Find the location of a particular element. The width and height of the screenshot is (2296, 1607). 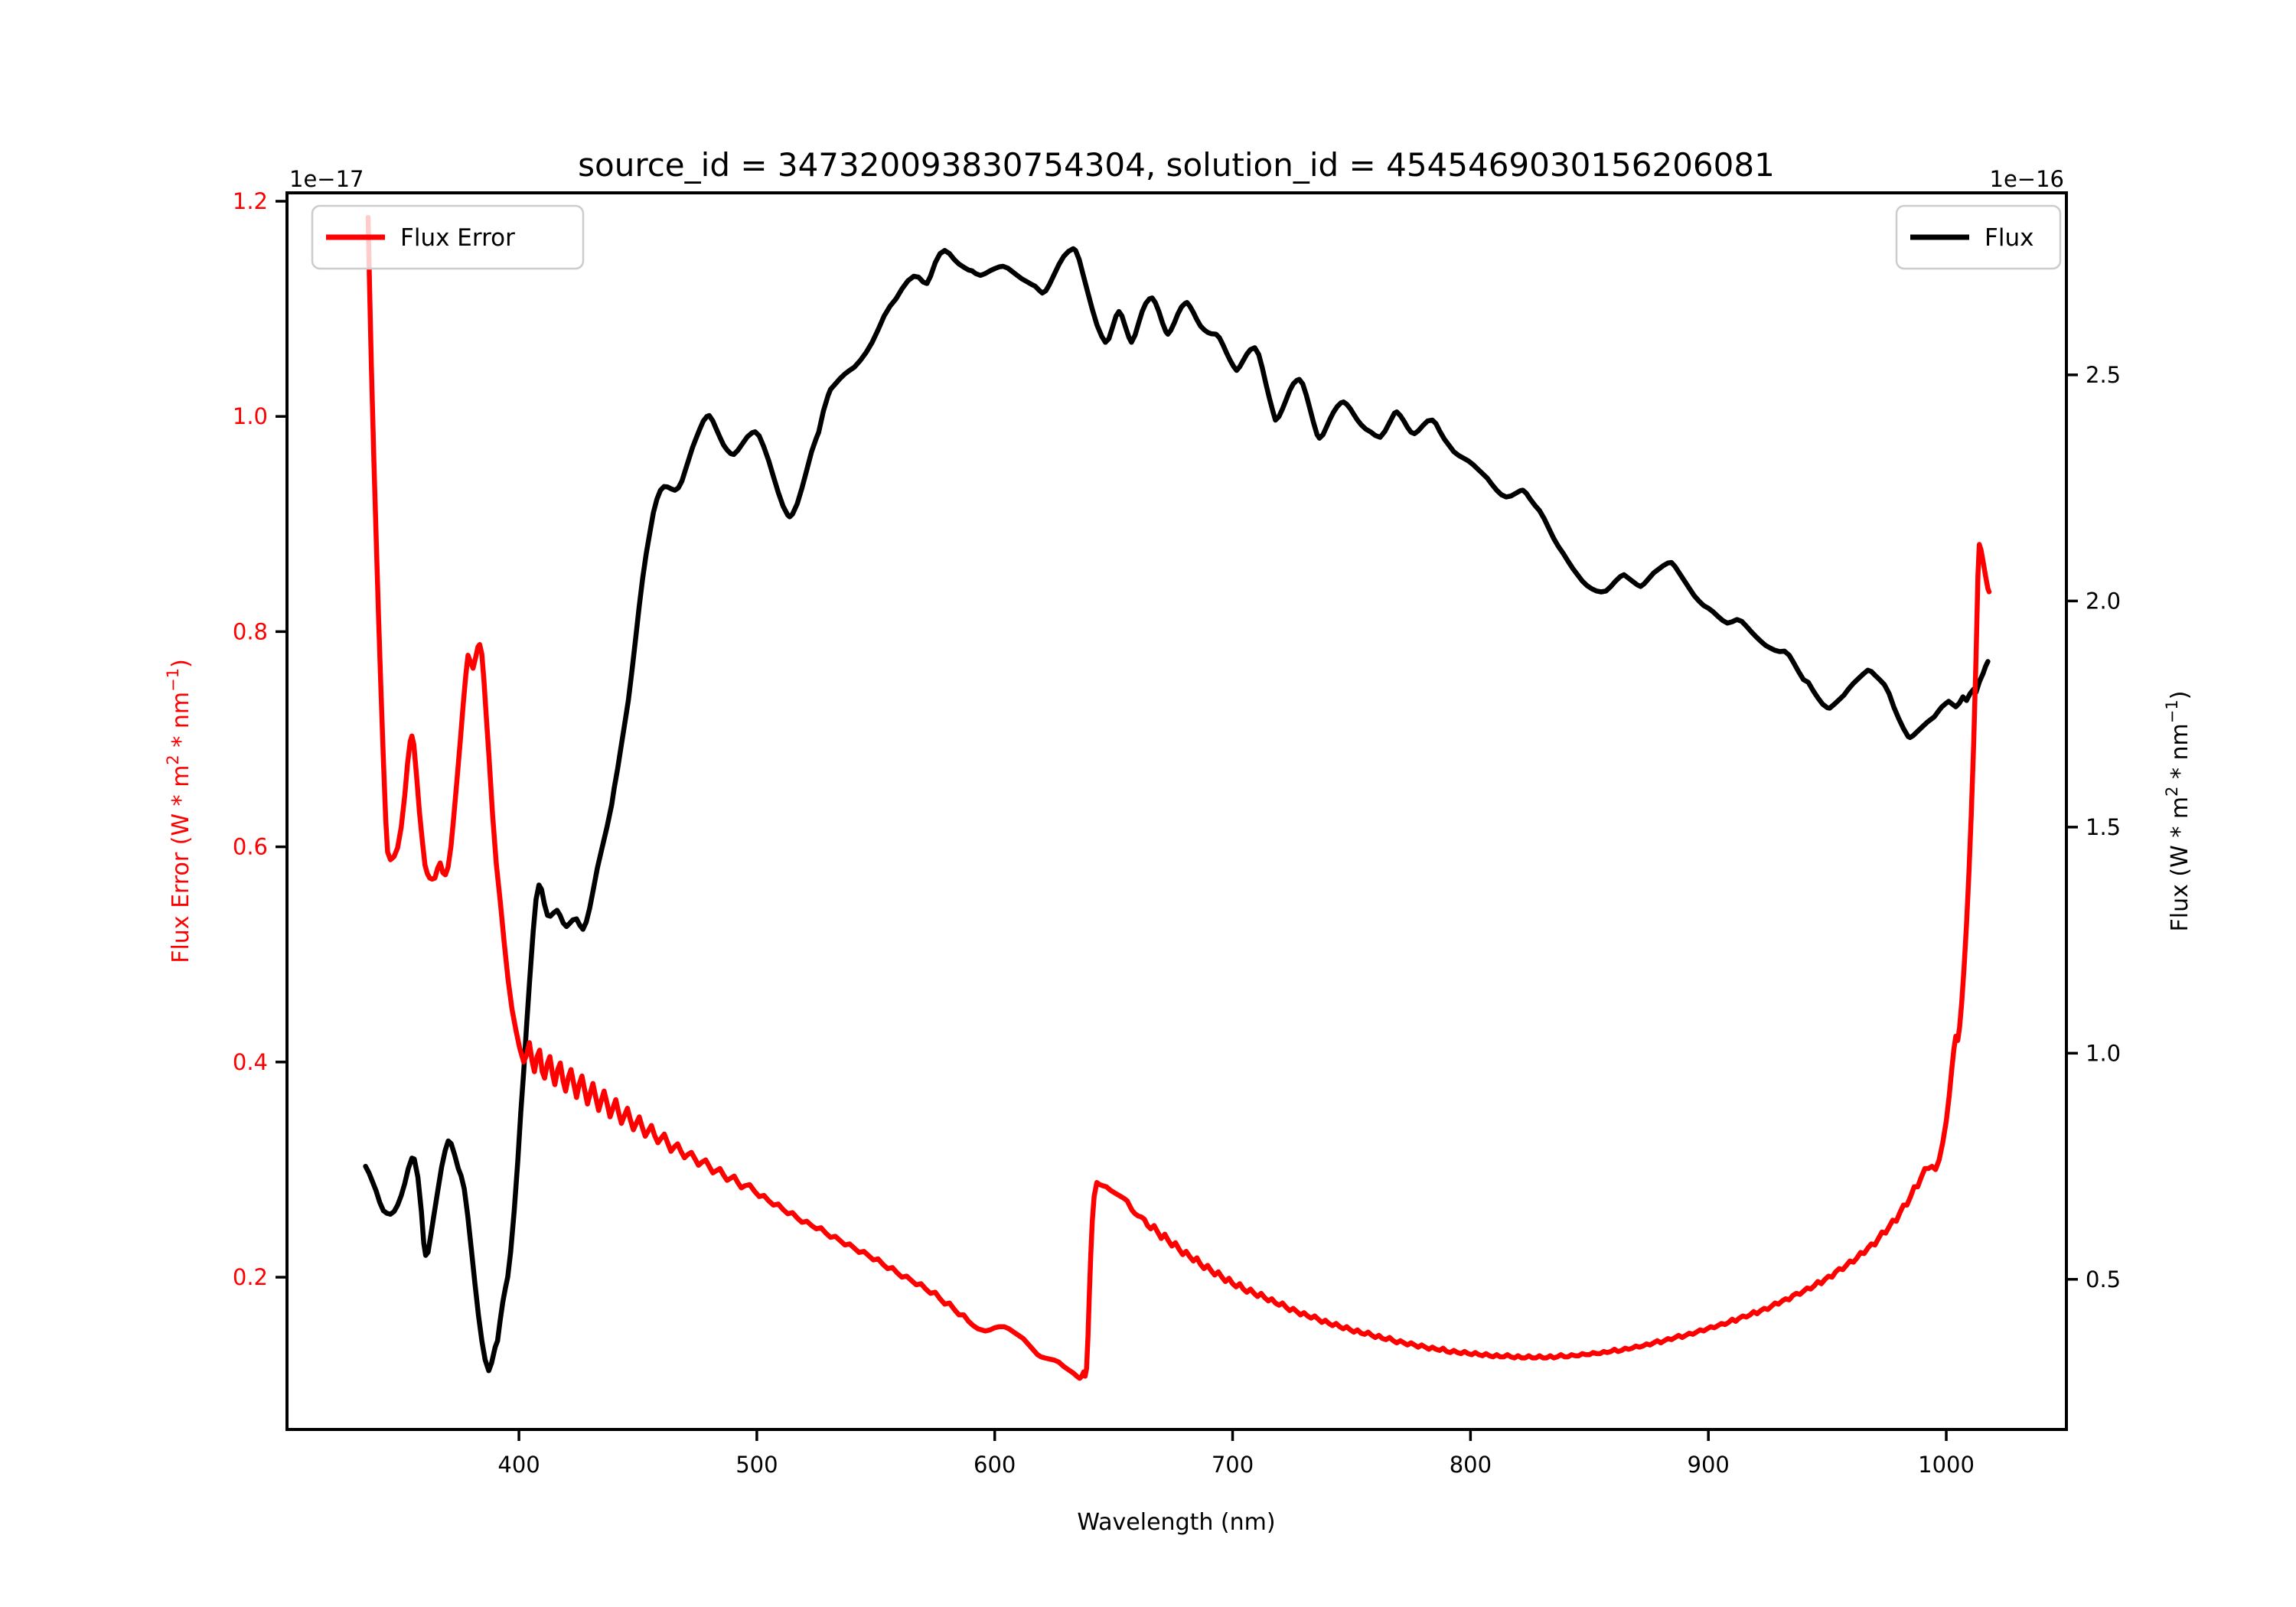

right-y-tick-label: 1.0 is located at coordinates (2103, 1053).